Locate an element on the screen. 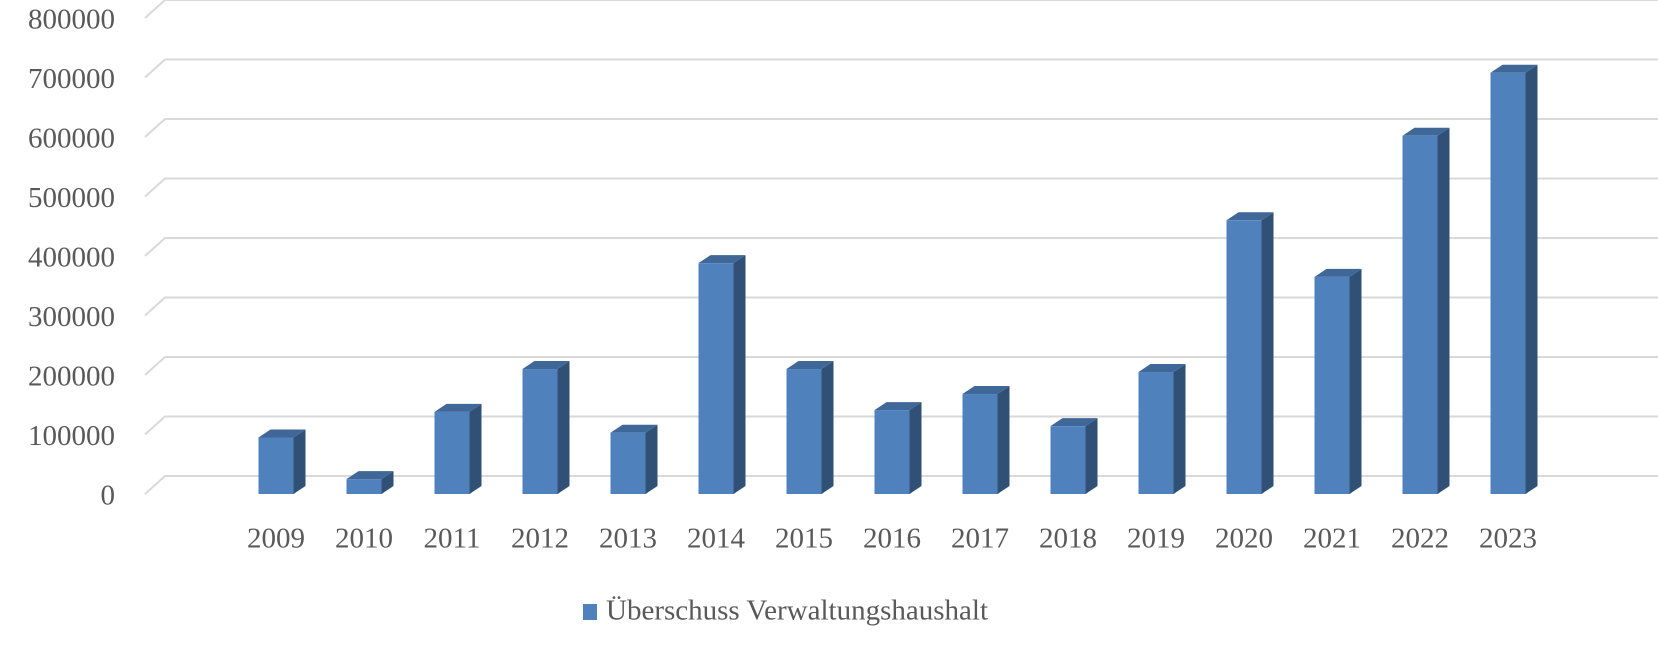  legend: Überschuss Verwaltungshaushalt is located at coordinates (785, 611).